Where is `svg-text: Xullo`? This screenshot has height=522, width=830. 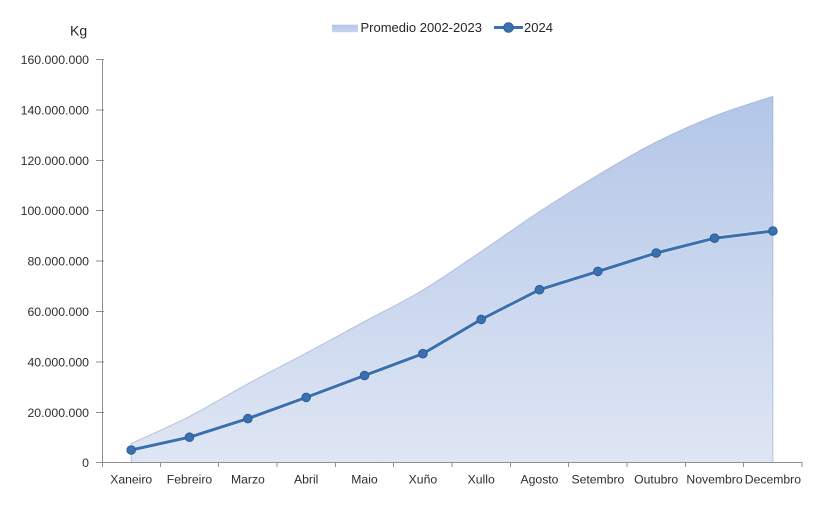 svg-text: Xullo is located at coordinates (481, 480).